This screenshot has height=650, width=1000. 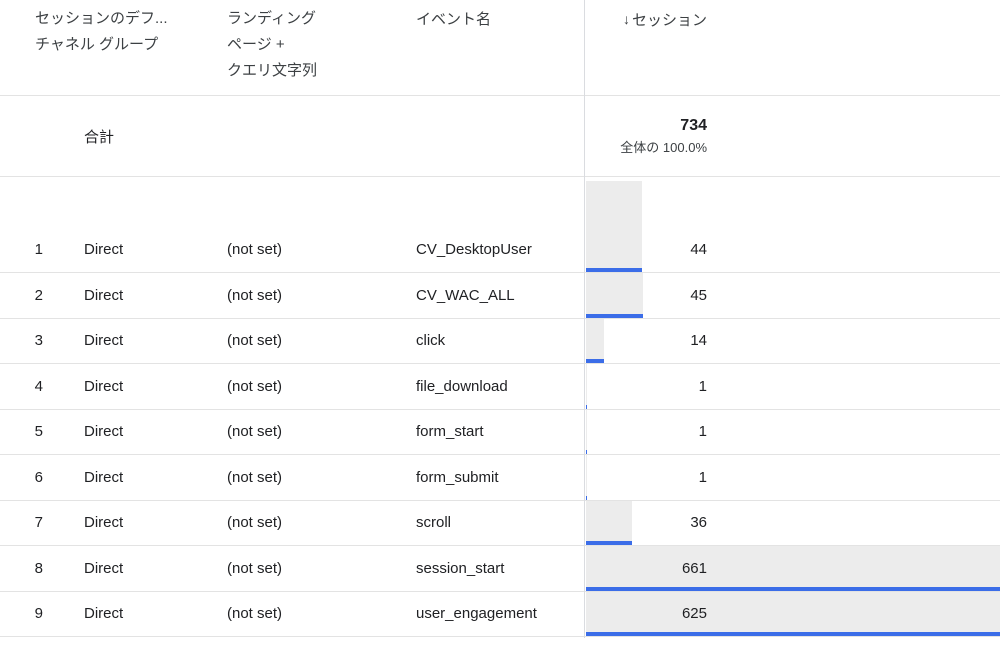 What do you see at coordinates (663, 147) in the screenshot?
I see `totals-share-of-total: 全体の 100.0%` at bounding box center [663, 147].